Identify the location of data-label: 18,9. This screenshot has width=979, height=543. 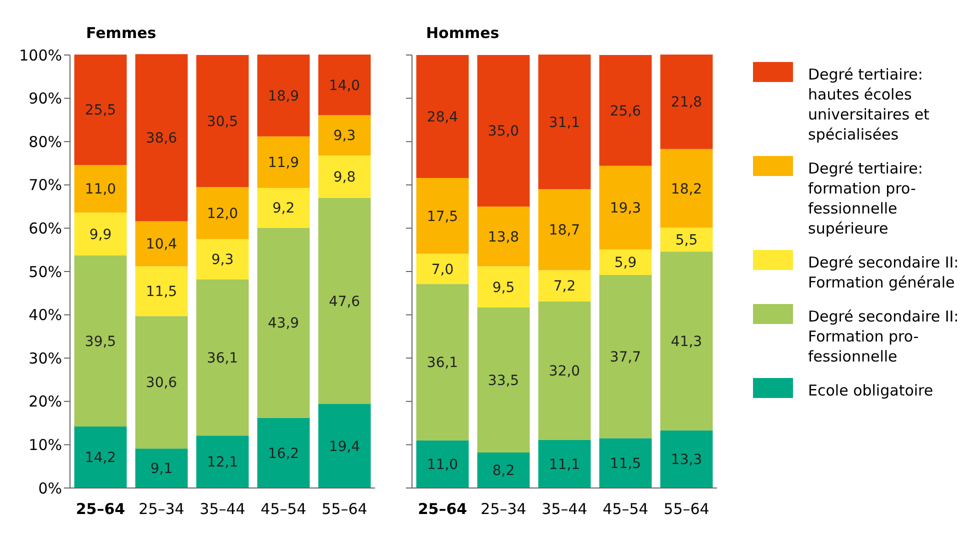
(284, 96).